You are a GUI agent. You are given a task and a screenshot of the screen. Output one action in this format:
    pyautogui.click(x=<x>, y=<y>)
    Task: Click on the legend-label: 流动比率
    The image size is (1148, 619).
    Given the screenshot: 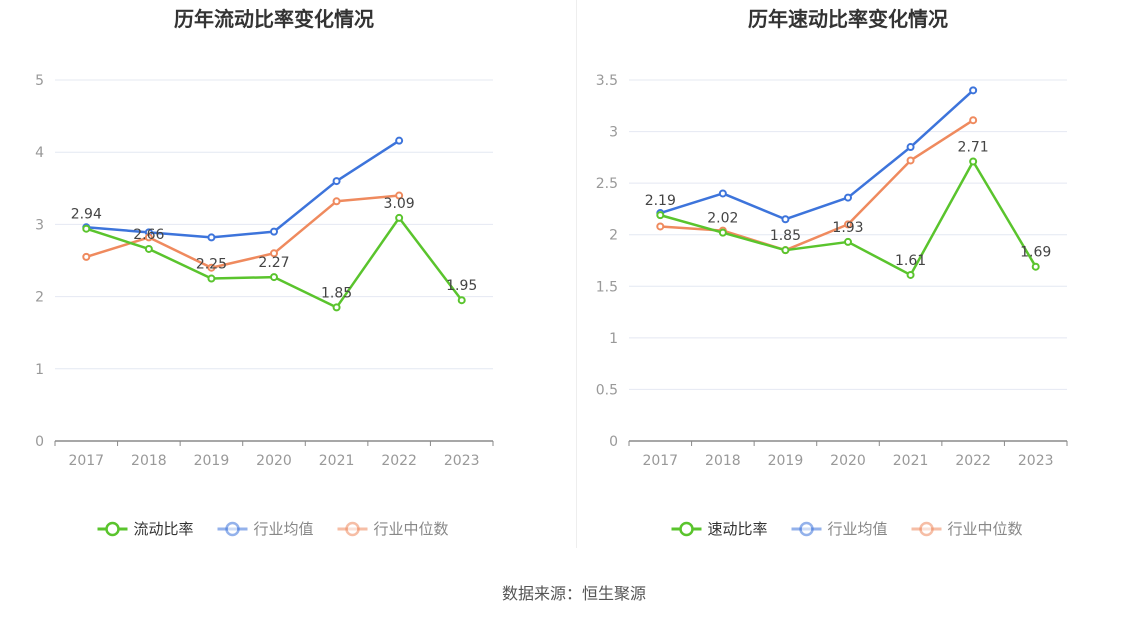 What is the action you would take?
    pyautogui.click(x=164, y=529)
    